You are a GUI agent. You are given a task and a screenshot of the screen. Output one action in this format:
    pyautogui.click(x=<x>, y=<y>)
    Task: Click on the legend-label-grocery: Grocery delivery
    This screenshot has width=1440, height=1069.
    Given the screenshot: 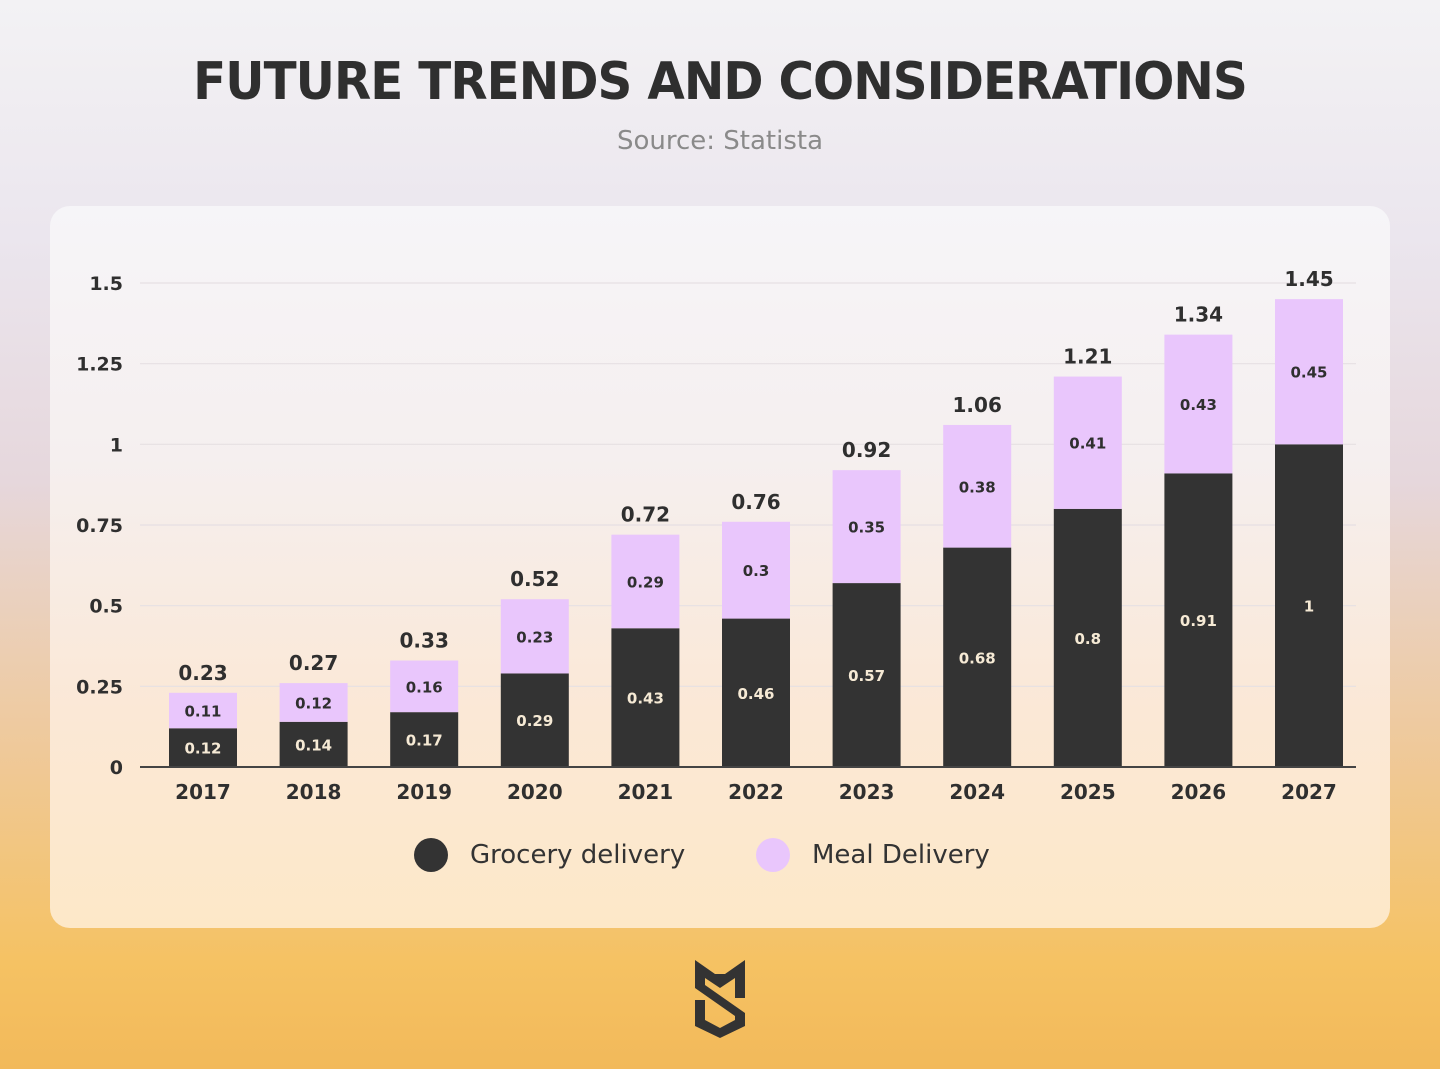 What is the action you would take?
    pyautogui.click(x=578, y=855)
    